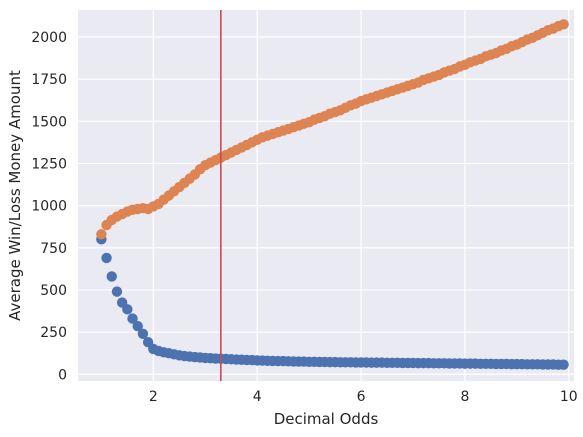  Describe the element at coordinates (49, 38) in the screenshot. I see `y-tick-label: 2000` at that location.